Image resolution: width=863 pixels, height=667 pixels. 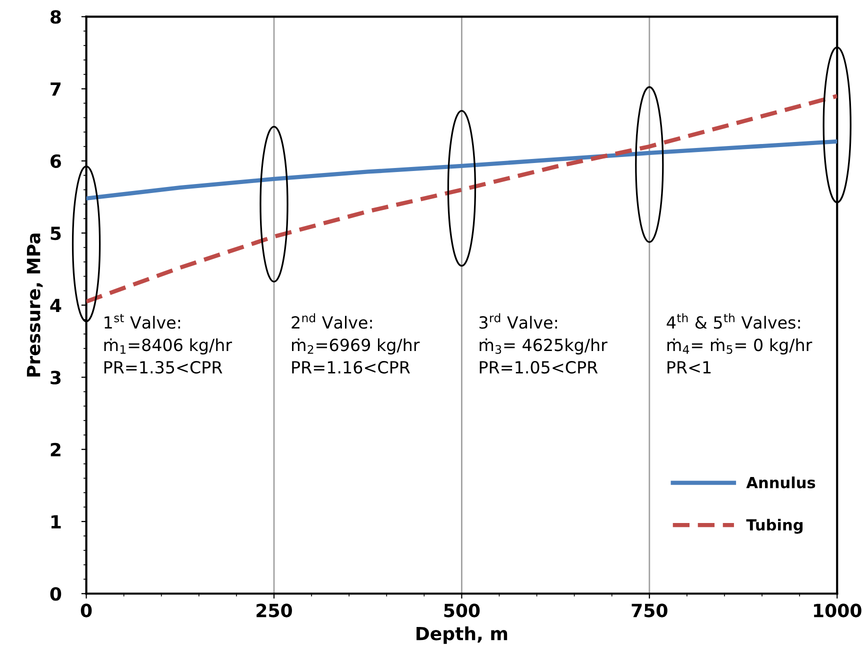 What do you see at coordinates (733, 321) in the screenshot?
I see `annotation: 4$^{th}$ & 5$^{th}$ Valves:` at bounding box center [733, 321].